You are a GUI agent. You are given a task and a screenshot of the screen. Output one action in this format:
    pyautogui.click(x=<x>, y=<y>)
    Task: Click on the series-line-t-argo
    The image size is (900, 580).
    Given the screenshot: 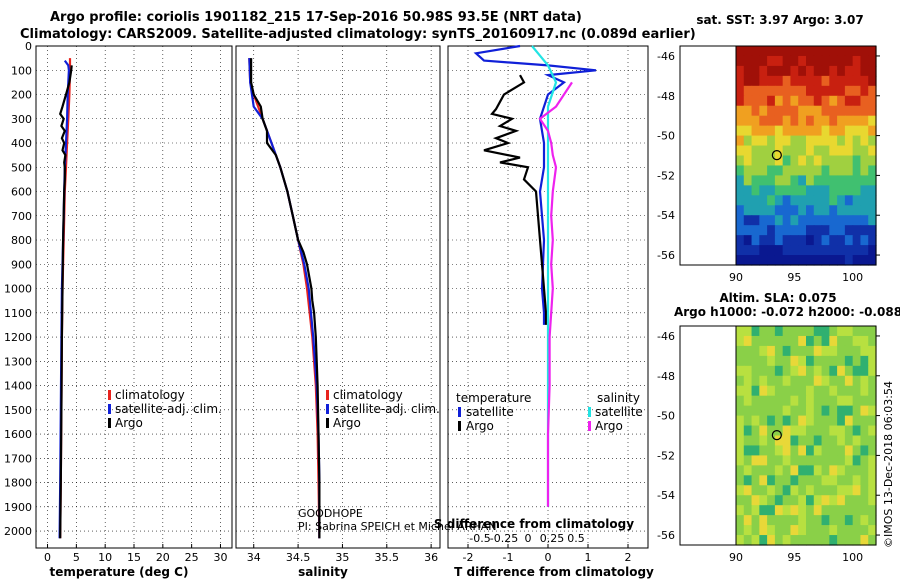 What is the action you would take?
    pyautogui.click(x=515, y=199)
    